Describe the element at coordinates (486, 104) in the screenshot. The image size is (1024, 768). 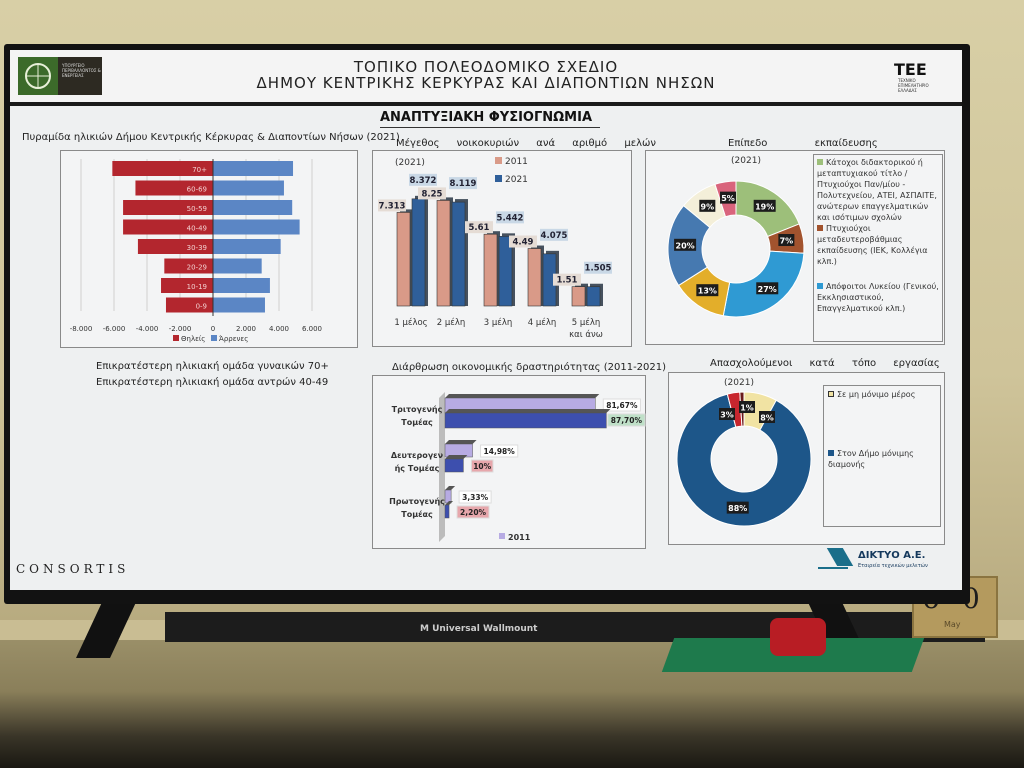
I see `header-divider` at that location.